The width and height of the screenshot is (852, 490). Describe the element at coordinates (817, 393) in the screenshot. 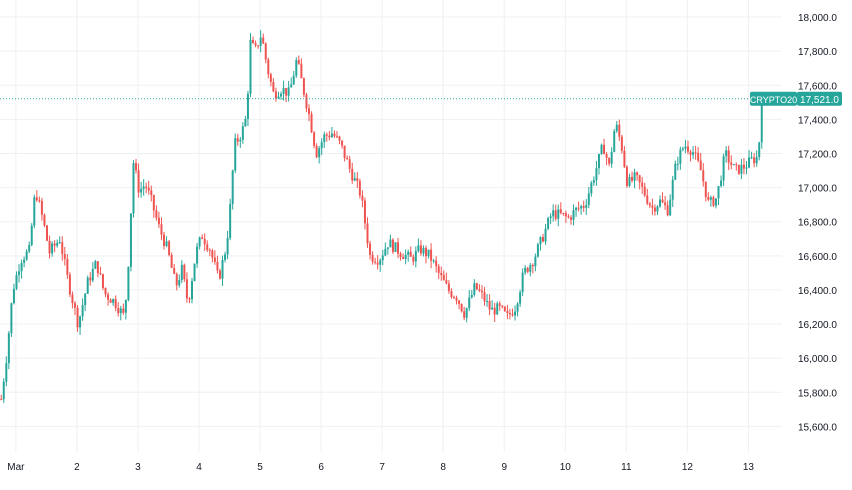

I see `y-tick-label: 15,800.0` at that location.